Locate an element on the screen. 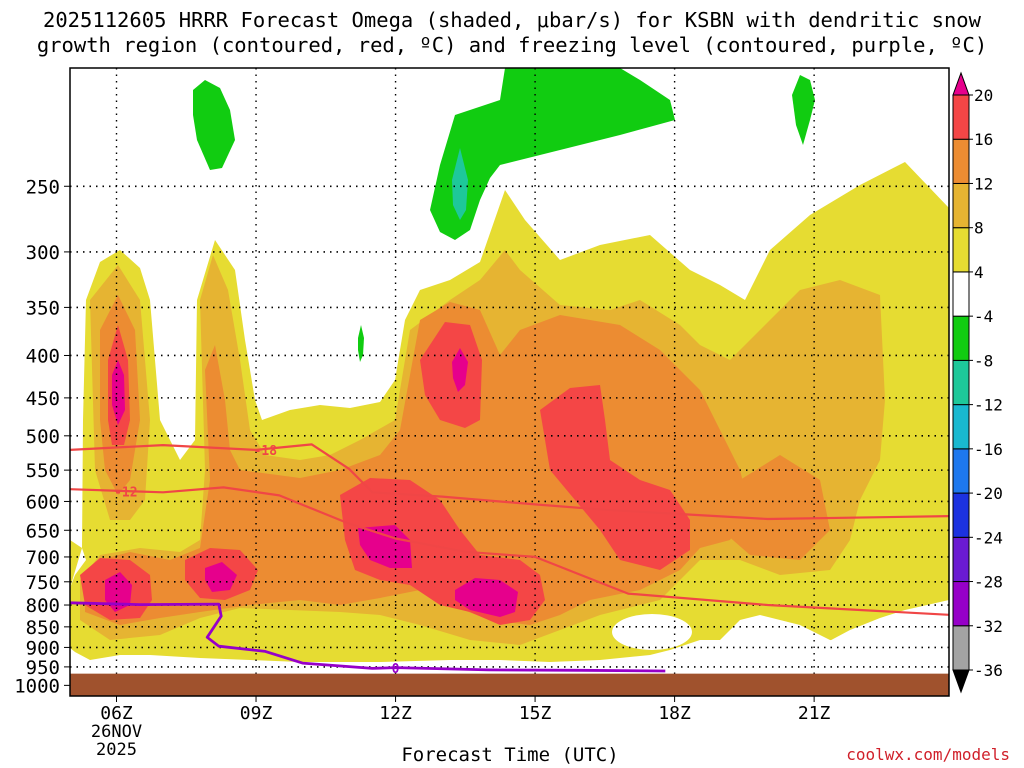 The height and width of the screenshot is (768, 1024). x-tick-label: 21Z is located at coordinates (814, 713).